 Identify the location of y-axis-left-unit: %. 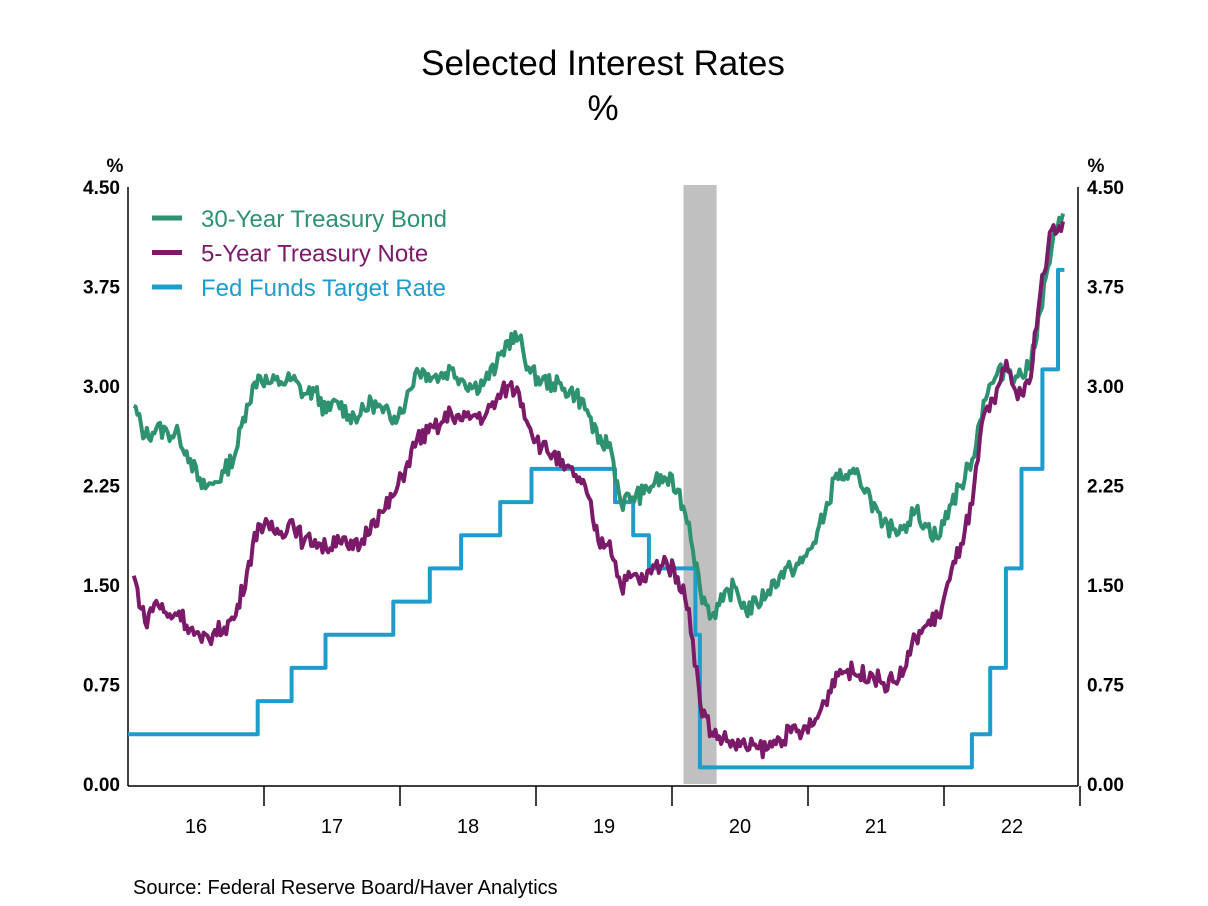
(115, 166).